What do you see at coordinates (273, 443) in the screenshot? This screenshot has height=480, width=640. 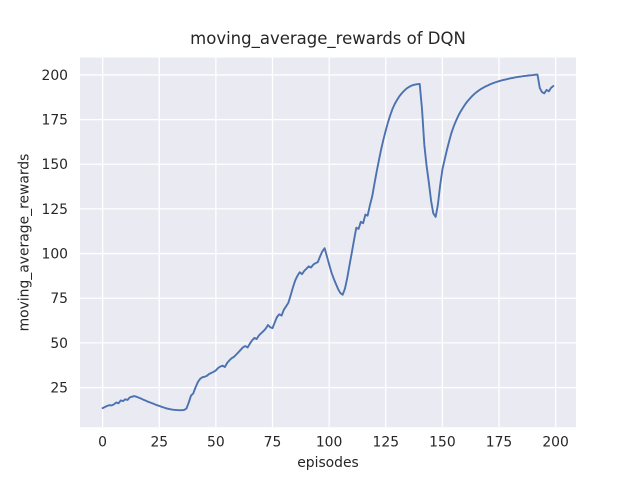 I see `x-tick-label: 75` at bounding box center [273, 443].